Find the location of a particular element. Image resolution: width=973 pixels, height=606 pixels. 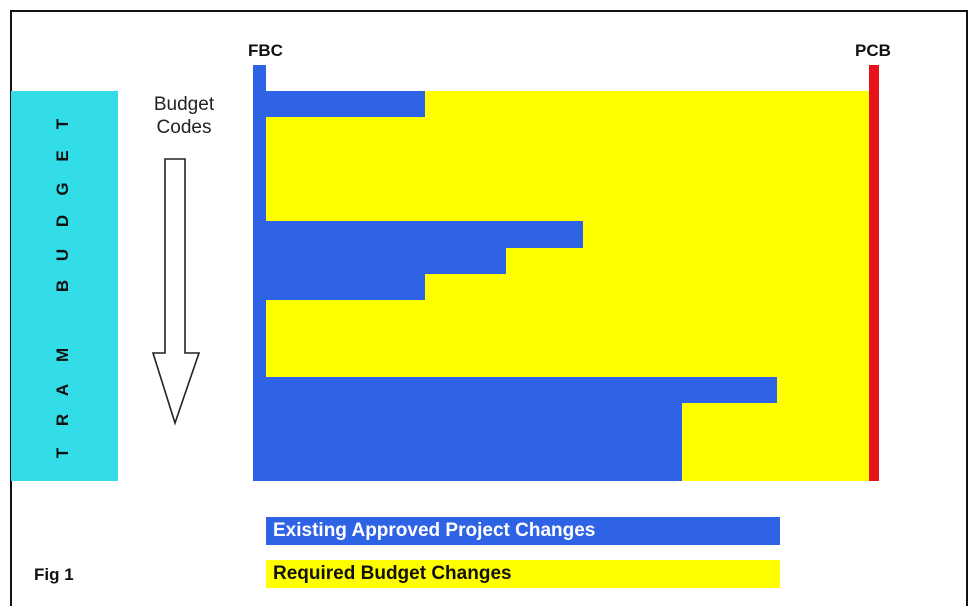

side-letter: D is located at coordinates (62, 221).